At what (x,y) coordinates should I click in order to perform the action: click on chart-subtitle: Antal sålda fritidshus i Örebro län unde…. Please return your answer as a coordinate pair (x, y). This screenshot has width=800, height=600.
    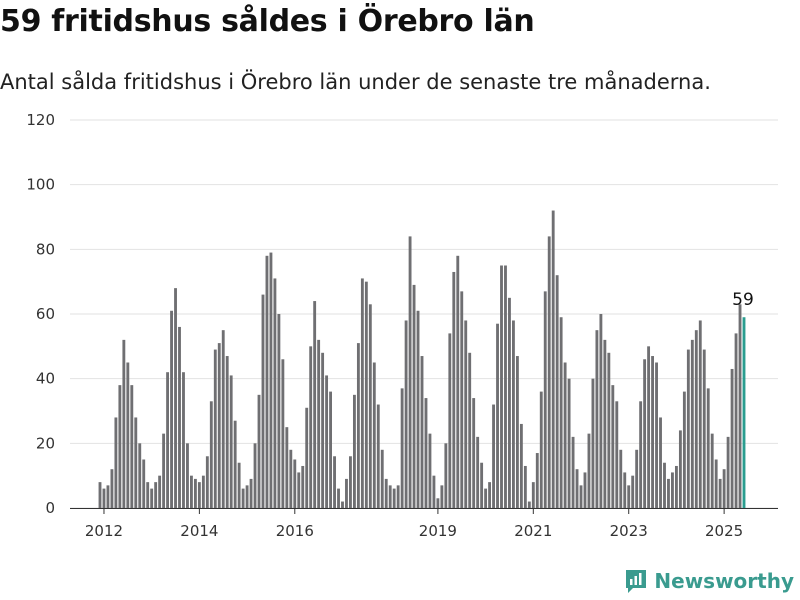
    Looking at the image, I should click on (355, 82).